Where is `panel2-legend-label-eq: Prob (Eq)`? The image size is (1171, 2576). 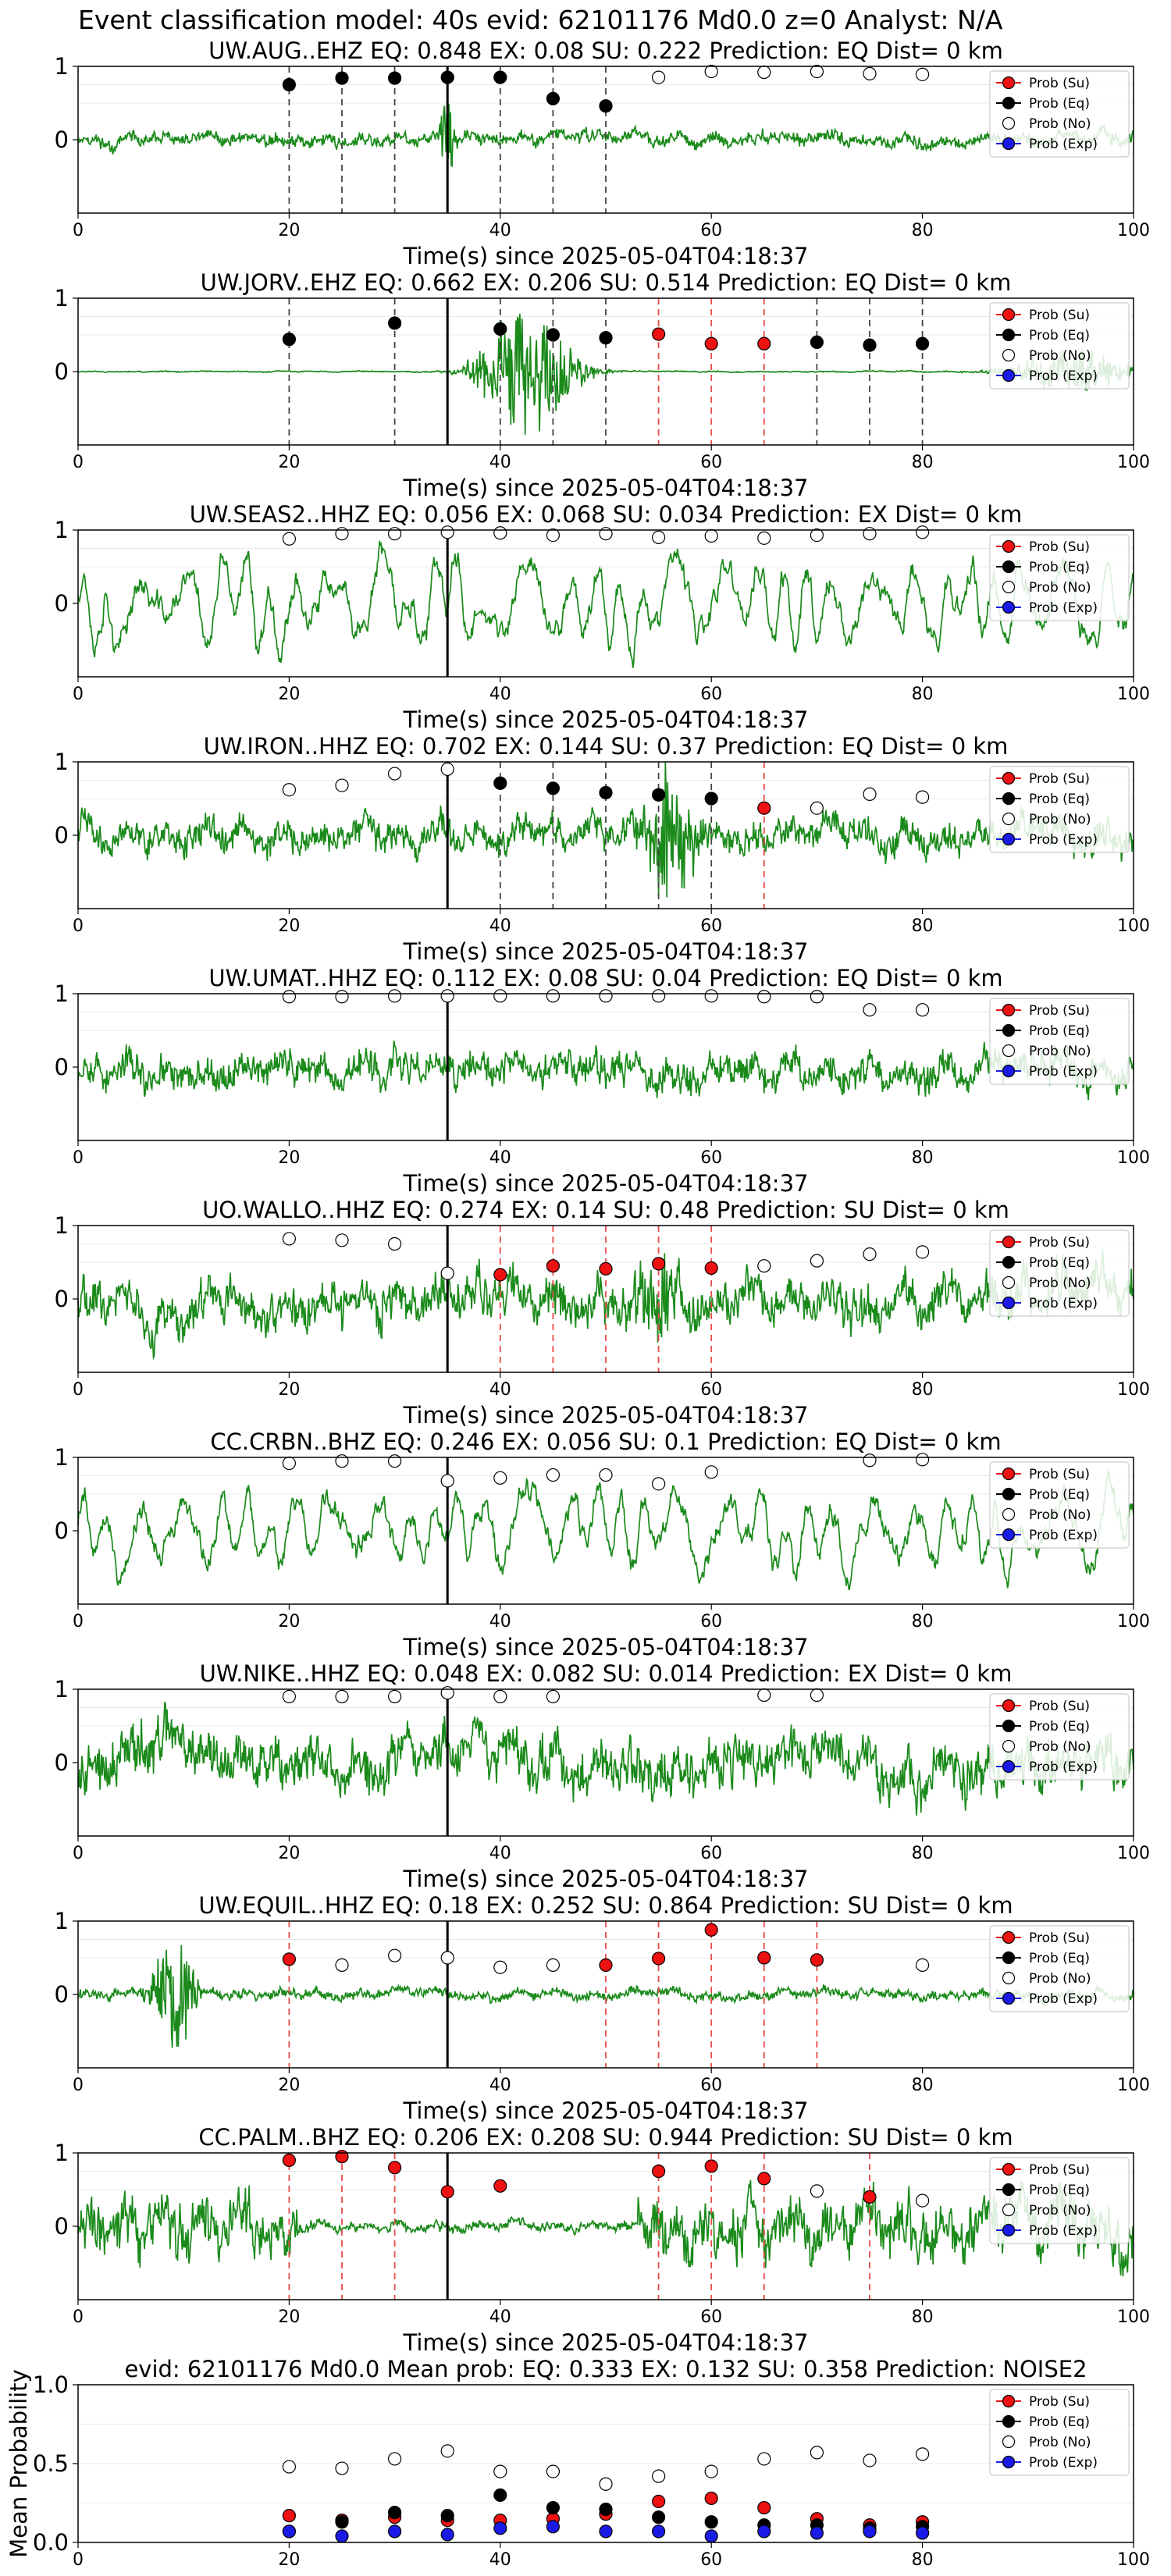 panel2-legend-label-eq: Prob (Eq) is located at coordinates (1059, 335).